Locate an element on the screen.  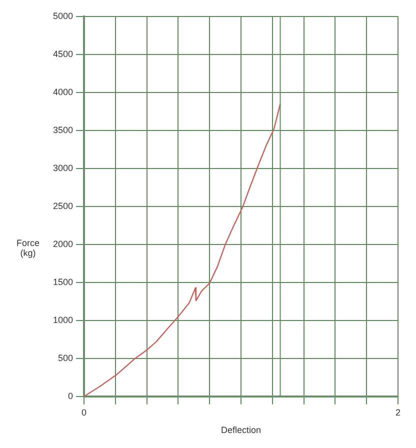
y-tick-label: 3500 is located at coordinates (63, 129).